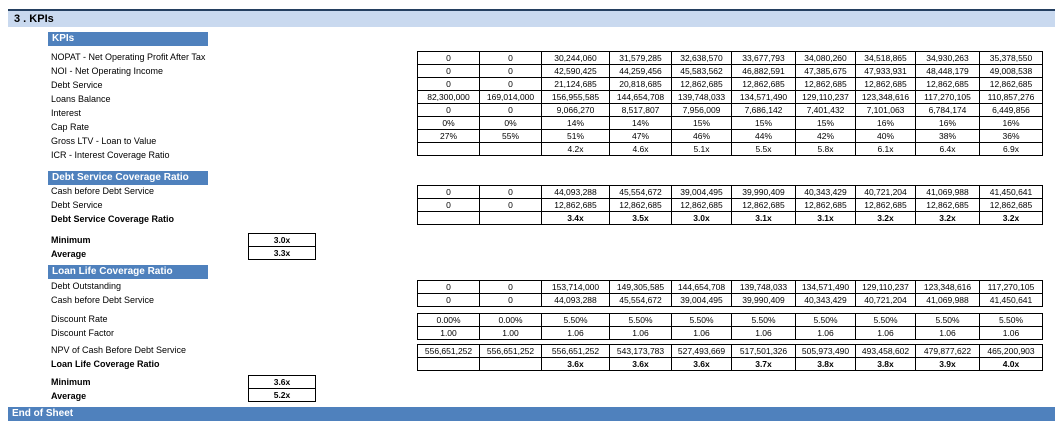  I want to click on row-label: Debt Outstanding, so click(86, 286).